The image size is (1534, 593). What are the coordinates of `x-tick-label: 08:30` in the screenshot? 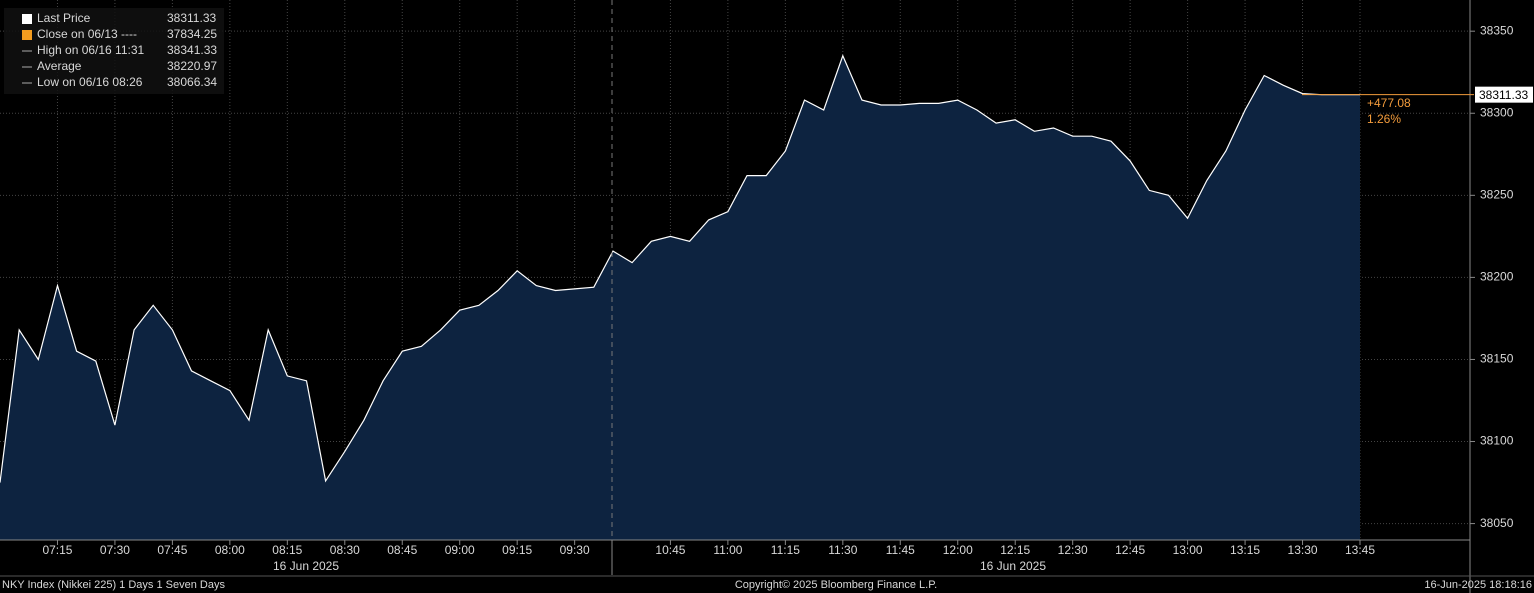 It's located at (345, 550).